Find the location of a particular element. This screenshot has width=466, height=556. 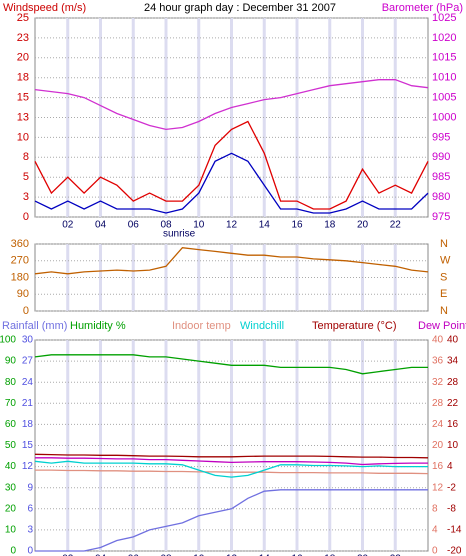

y-tick-label: 180 is located at coordinates (20, 277).